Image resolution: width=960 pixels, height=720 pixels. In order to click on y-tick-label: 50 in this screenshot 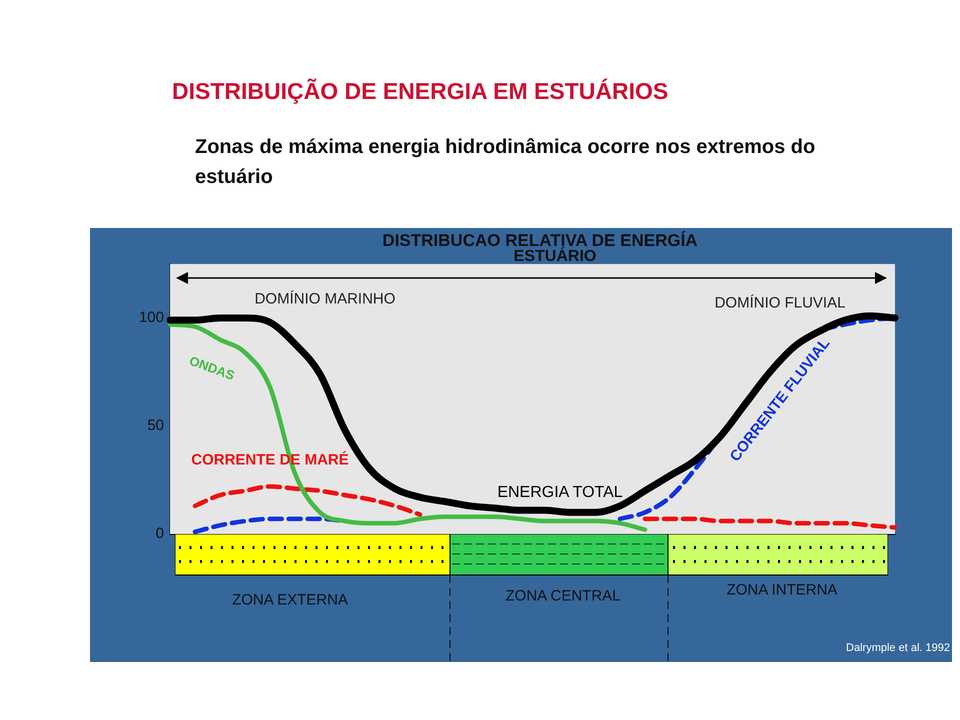, I will do `click(155, 425)`.